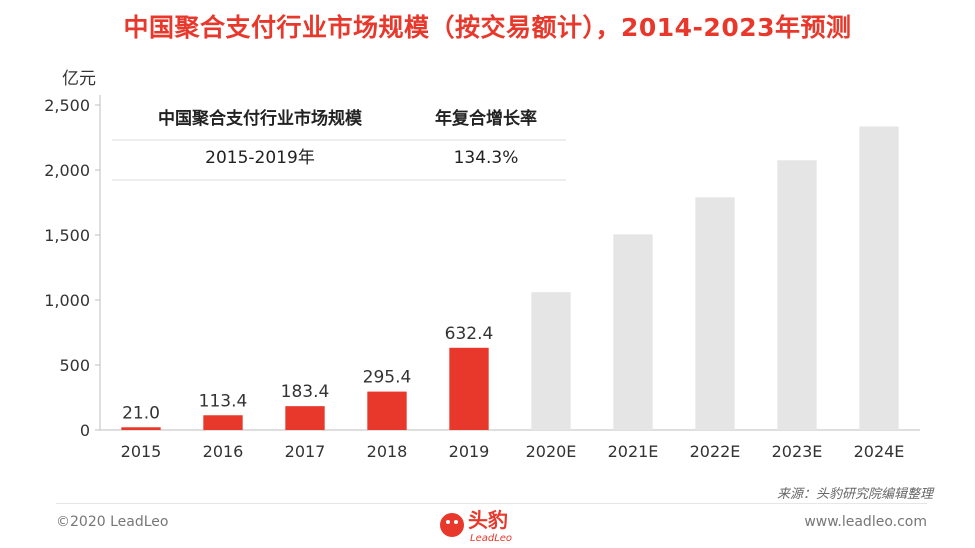 The image size is (975, 548). What do you see at coordinates (854, 494) in the screenshot?
I see `source-note: 来源：头豹研究院编辑整理` at bounding box center [854, 494].